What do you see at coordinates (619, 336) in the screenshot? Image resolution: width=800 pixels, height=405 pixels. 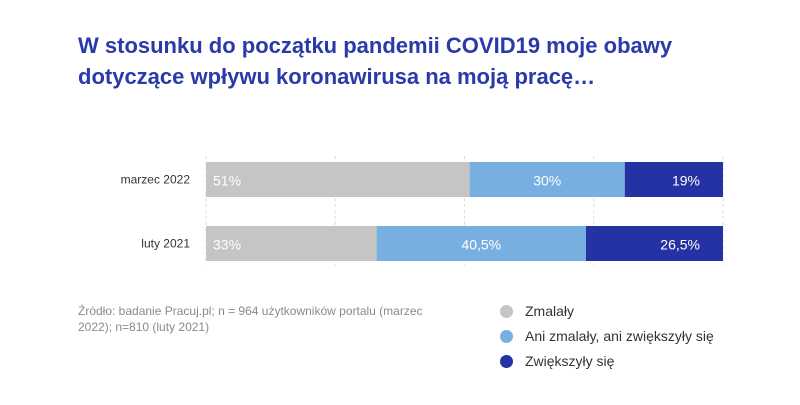 I see `legend-label-ani: Ani zmalały, ani zwiększyły się` at bounding box center [619, 336].